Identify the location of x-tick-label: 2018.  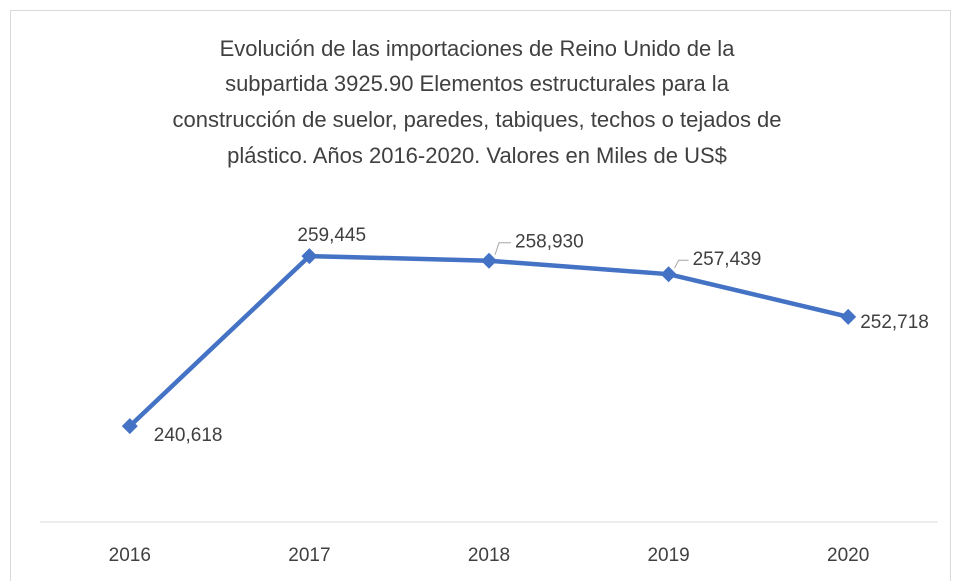
(489, 555).